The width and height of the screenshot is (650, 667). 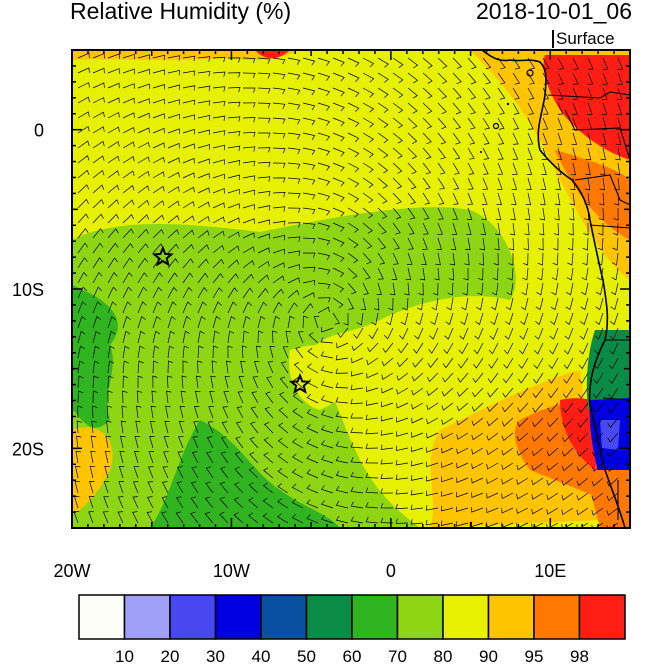 What do you see at coordinates (530, 73) in the screenshot?
I see `island` at bounding box center [530, 73].